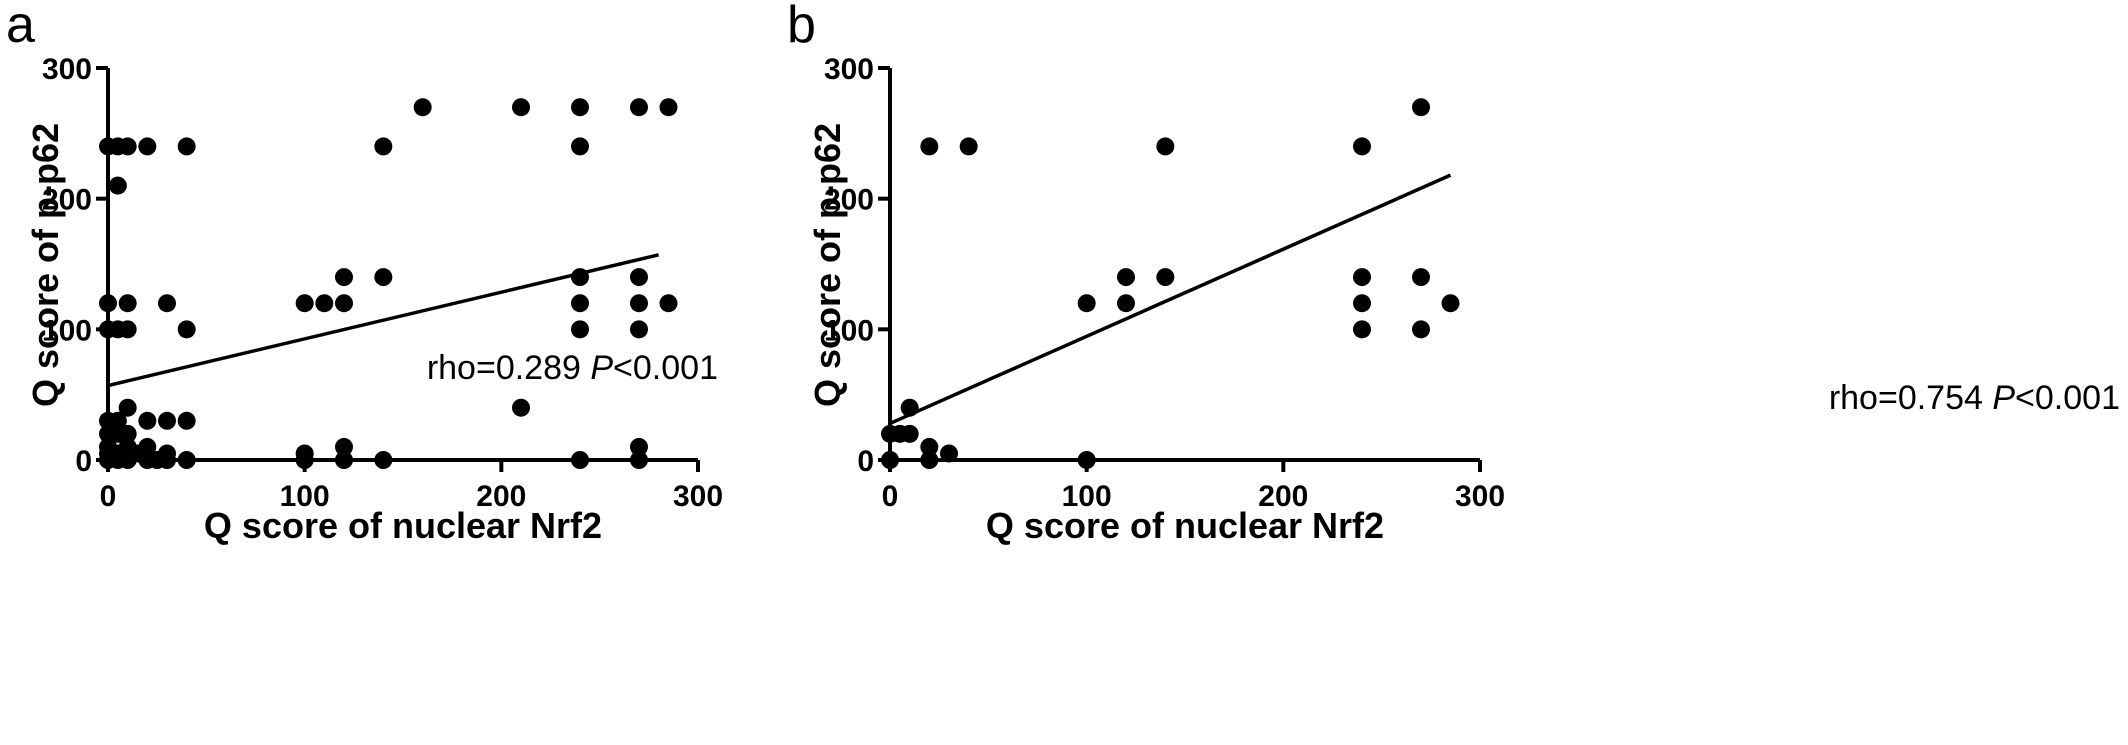 The height and width of the screenshot is (745, 2128). What do you see at coordinates (1974, 398) in the screenshot?
I see `correlation-annotation: rho=0.754 P<0.001` at bounding box center [1974, 398].